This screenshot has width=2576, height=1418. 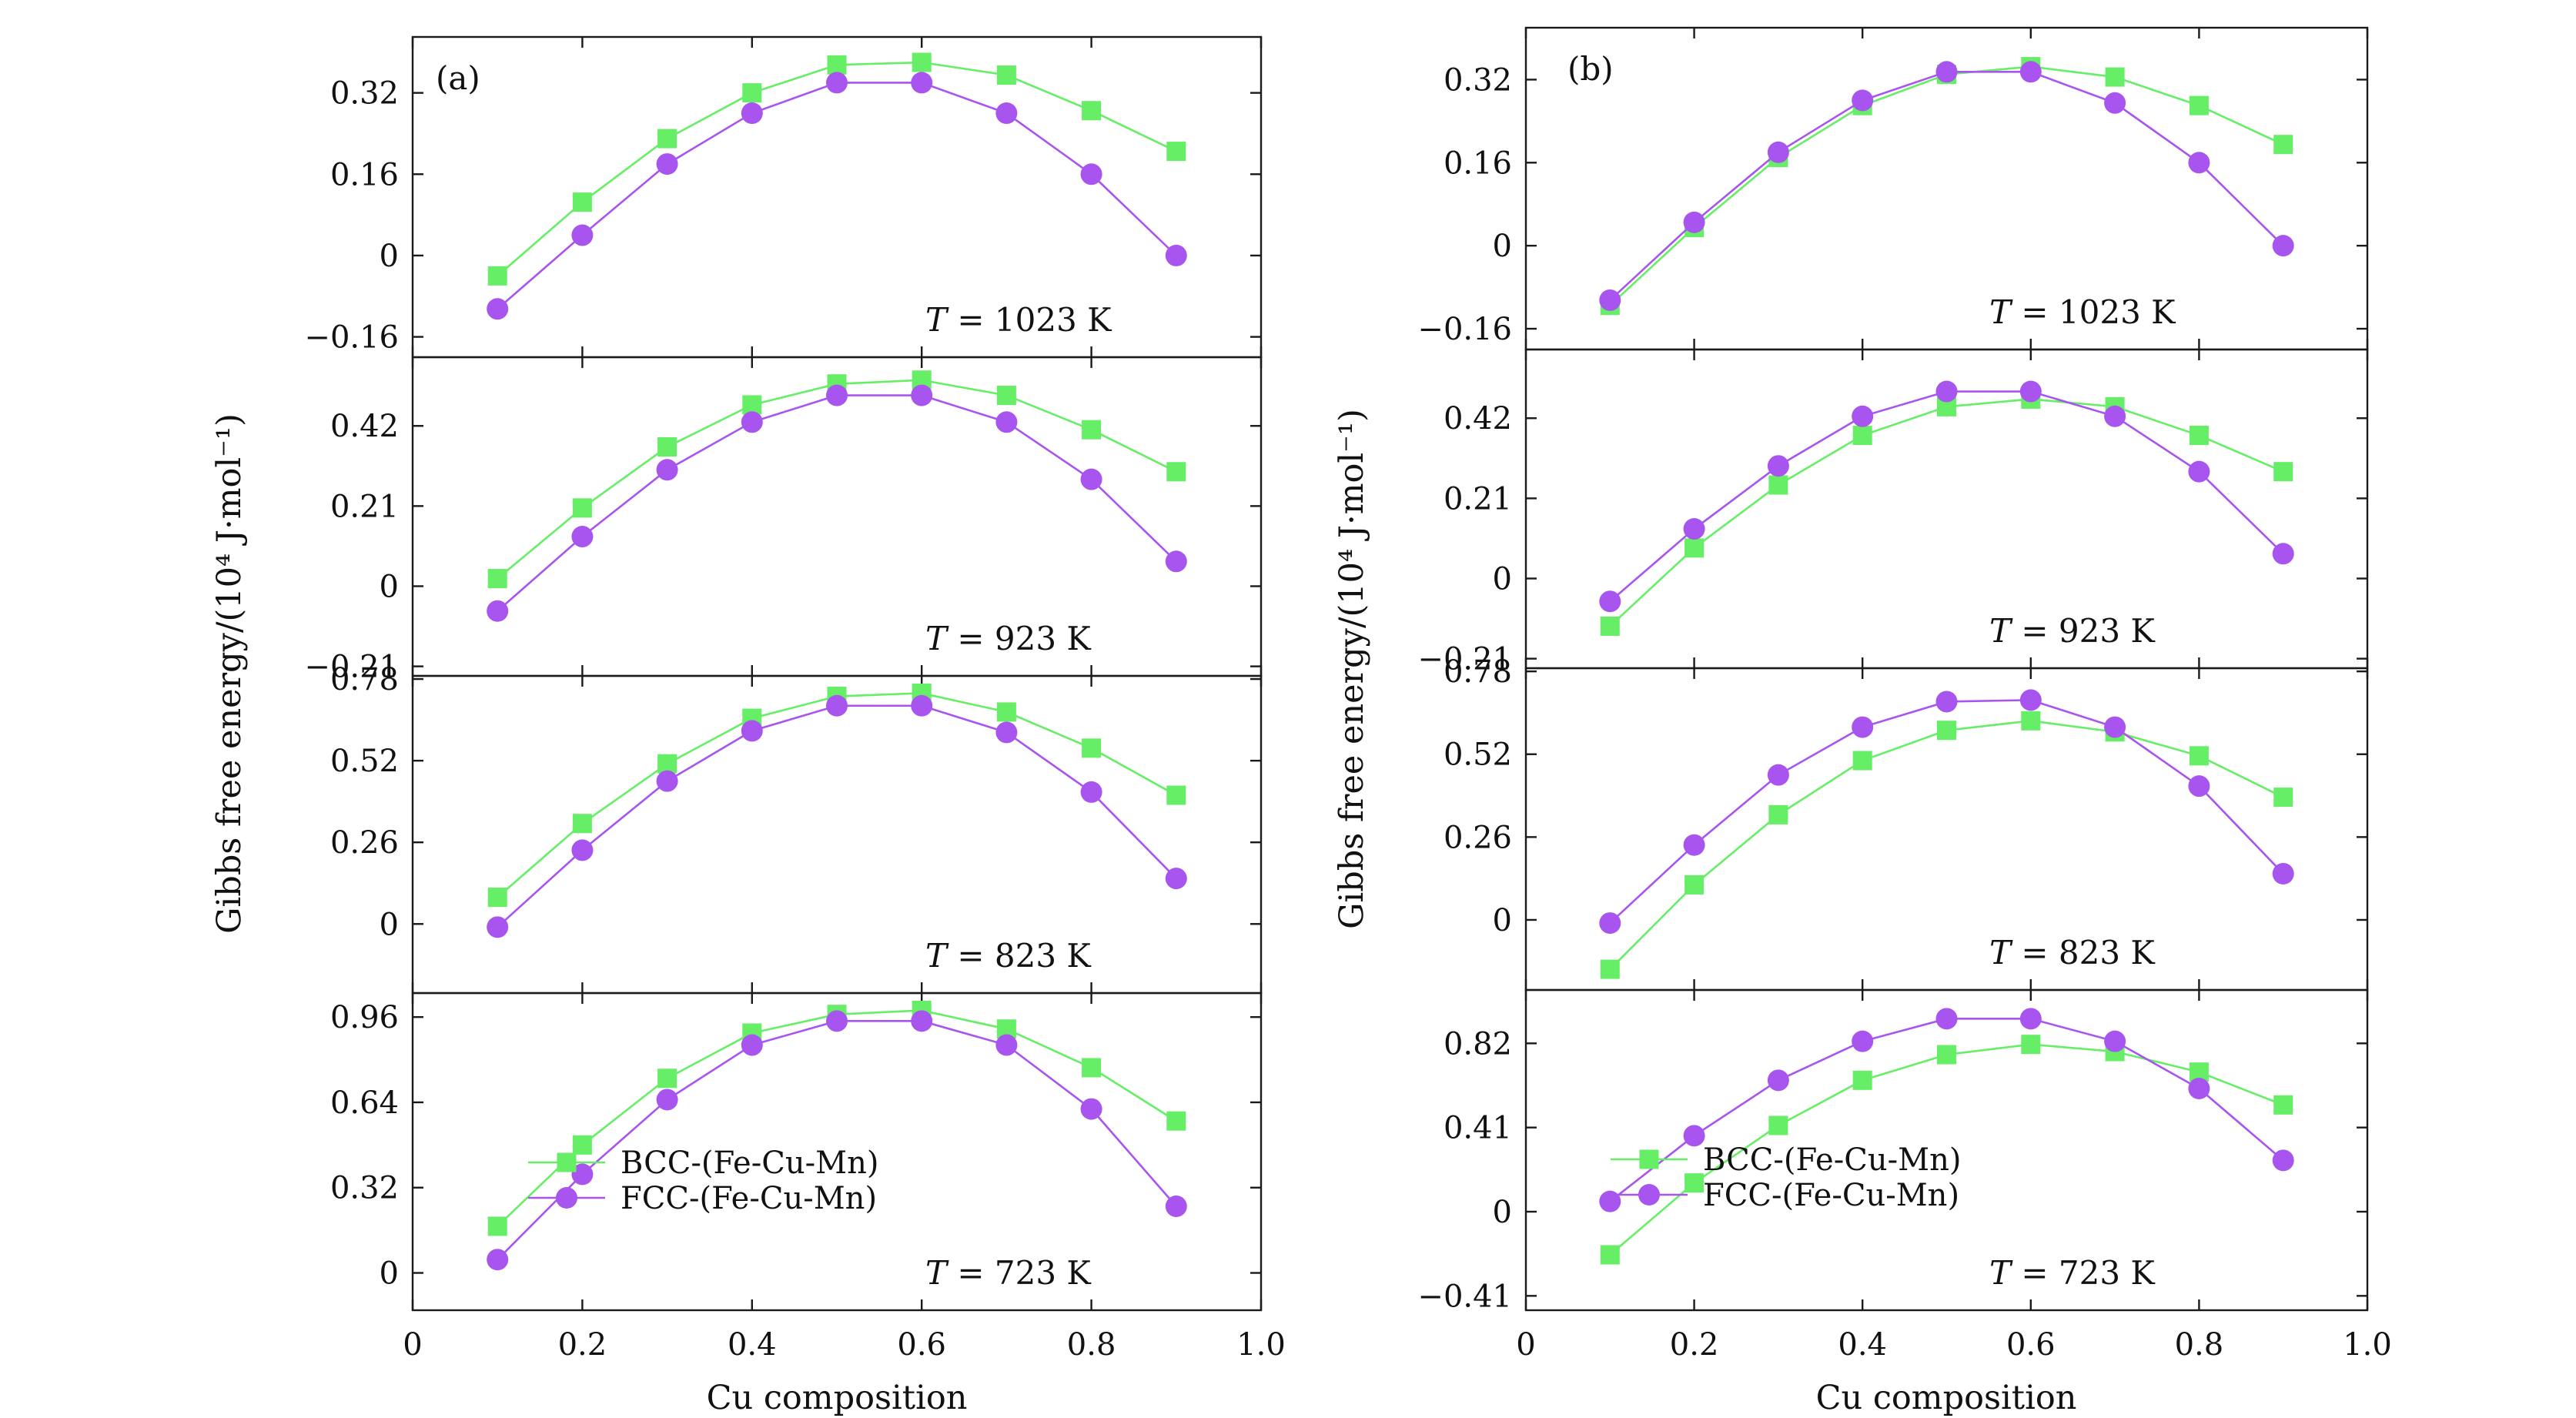 What do you see at coordinates (1091, 1345) in the screenshot?
I see `x-tick-label: 0.8` at bounding box center [1091, 1345].